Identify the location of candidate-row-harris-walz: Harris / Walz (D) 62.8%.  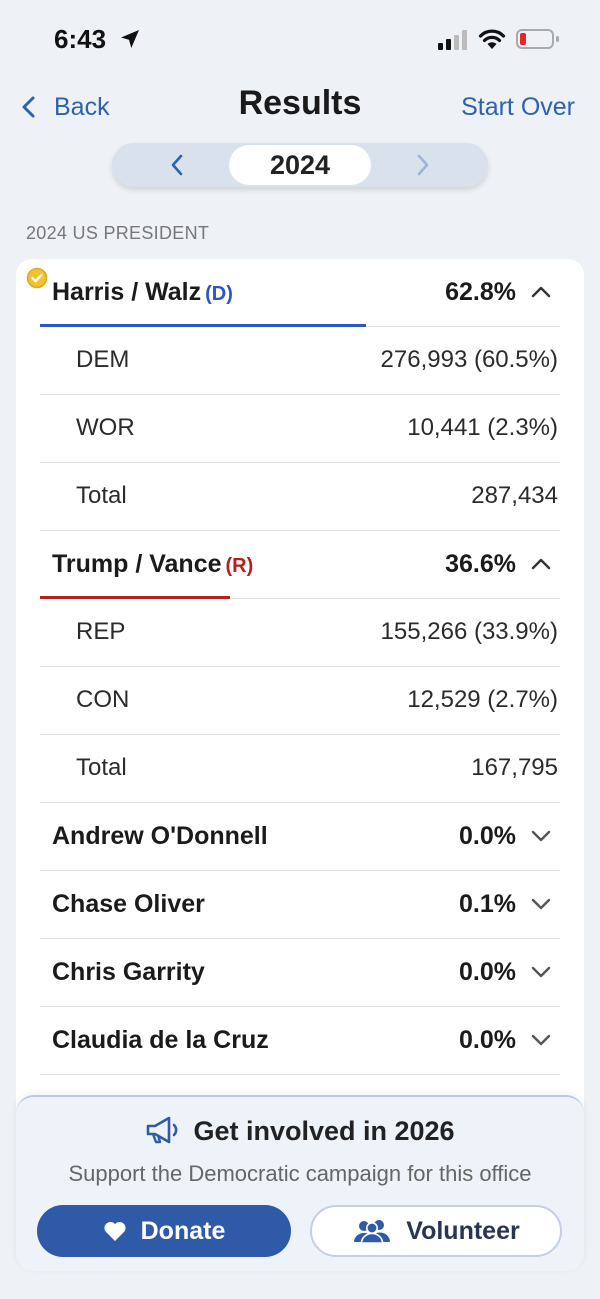
(293, 293).